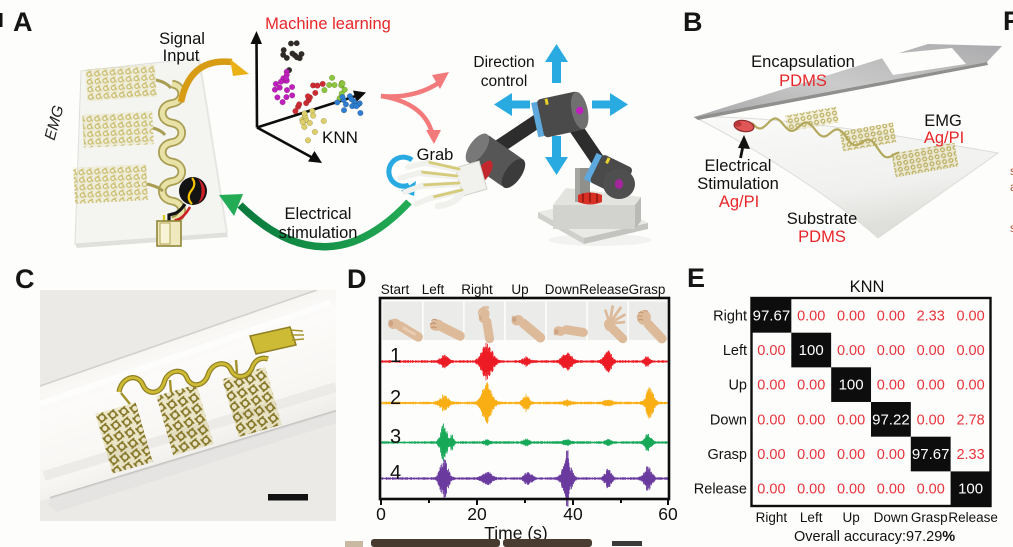  Describe the element at coordinates (891, 419) in the screenshot. I see `svg-text: 97.22` at that location.